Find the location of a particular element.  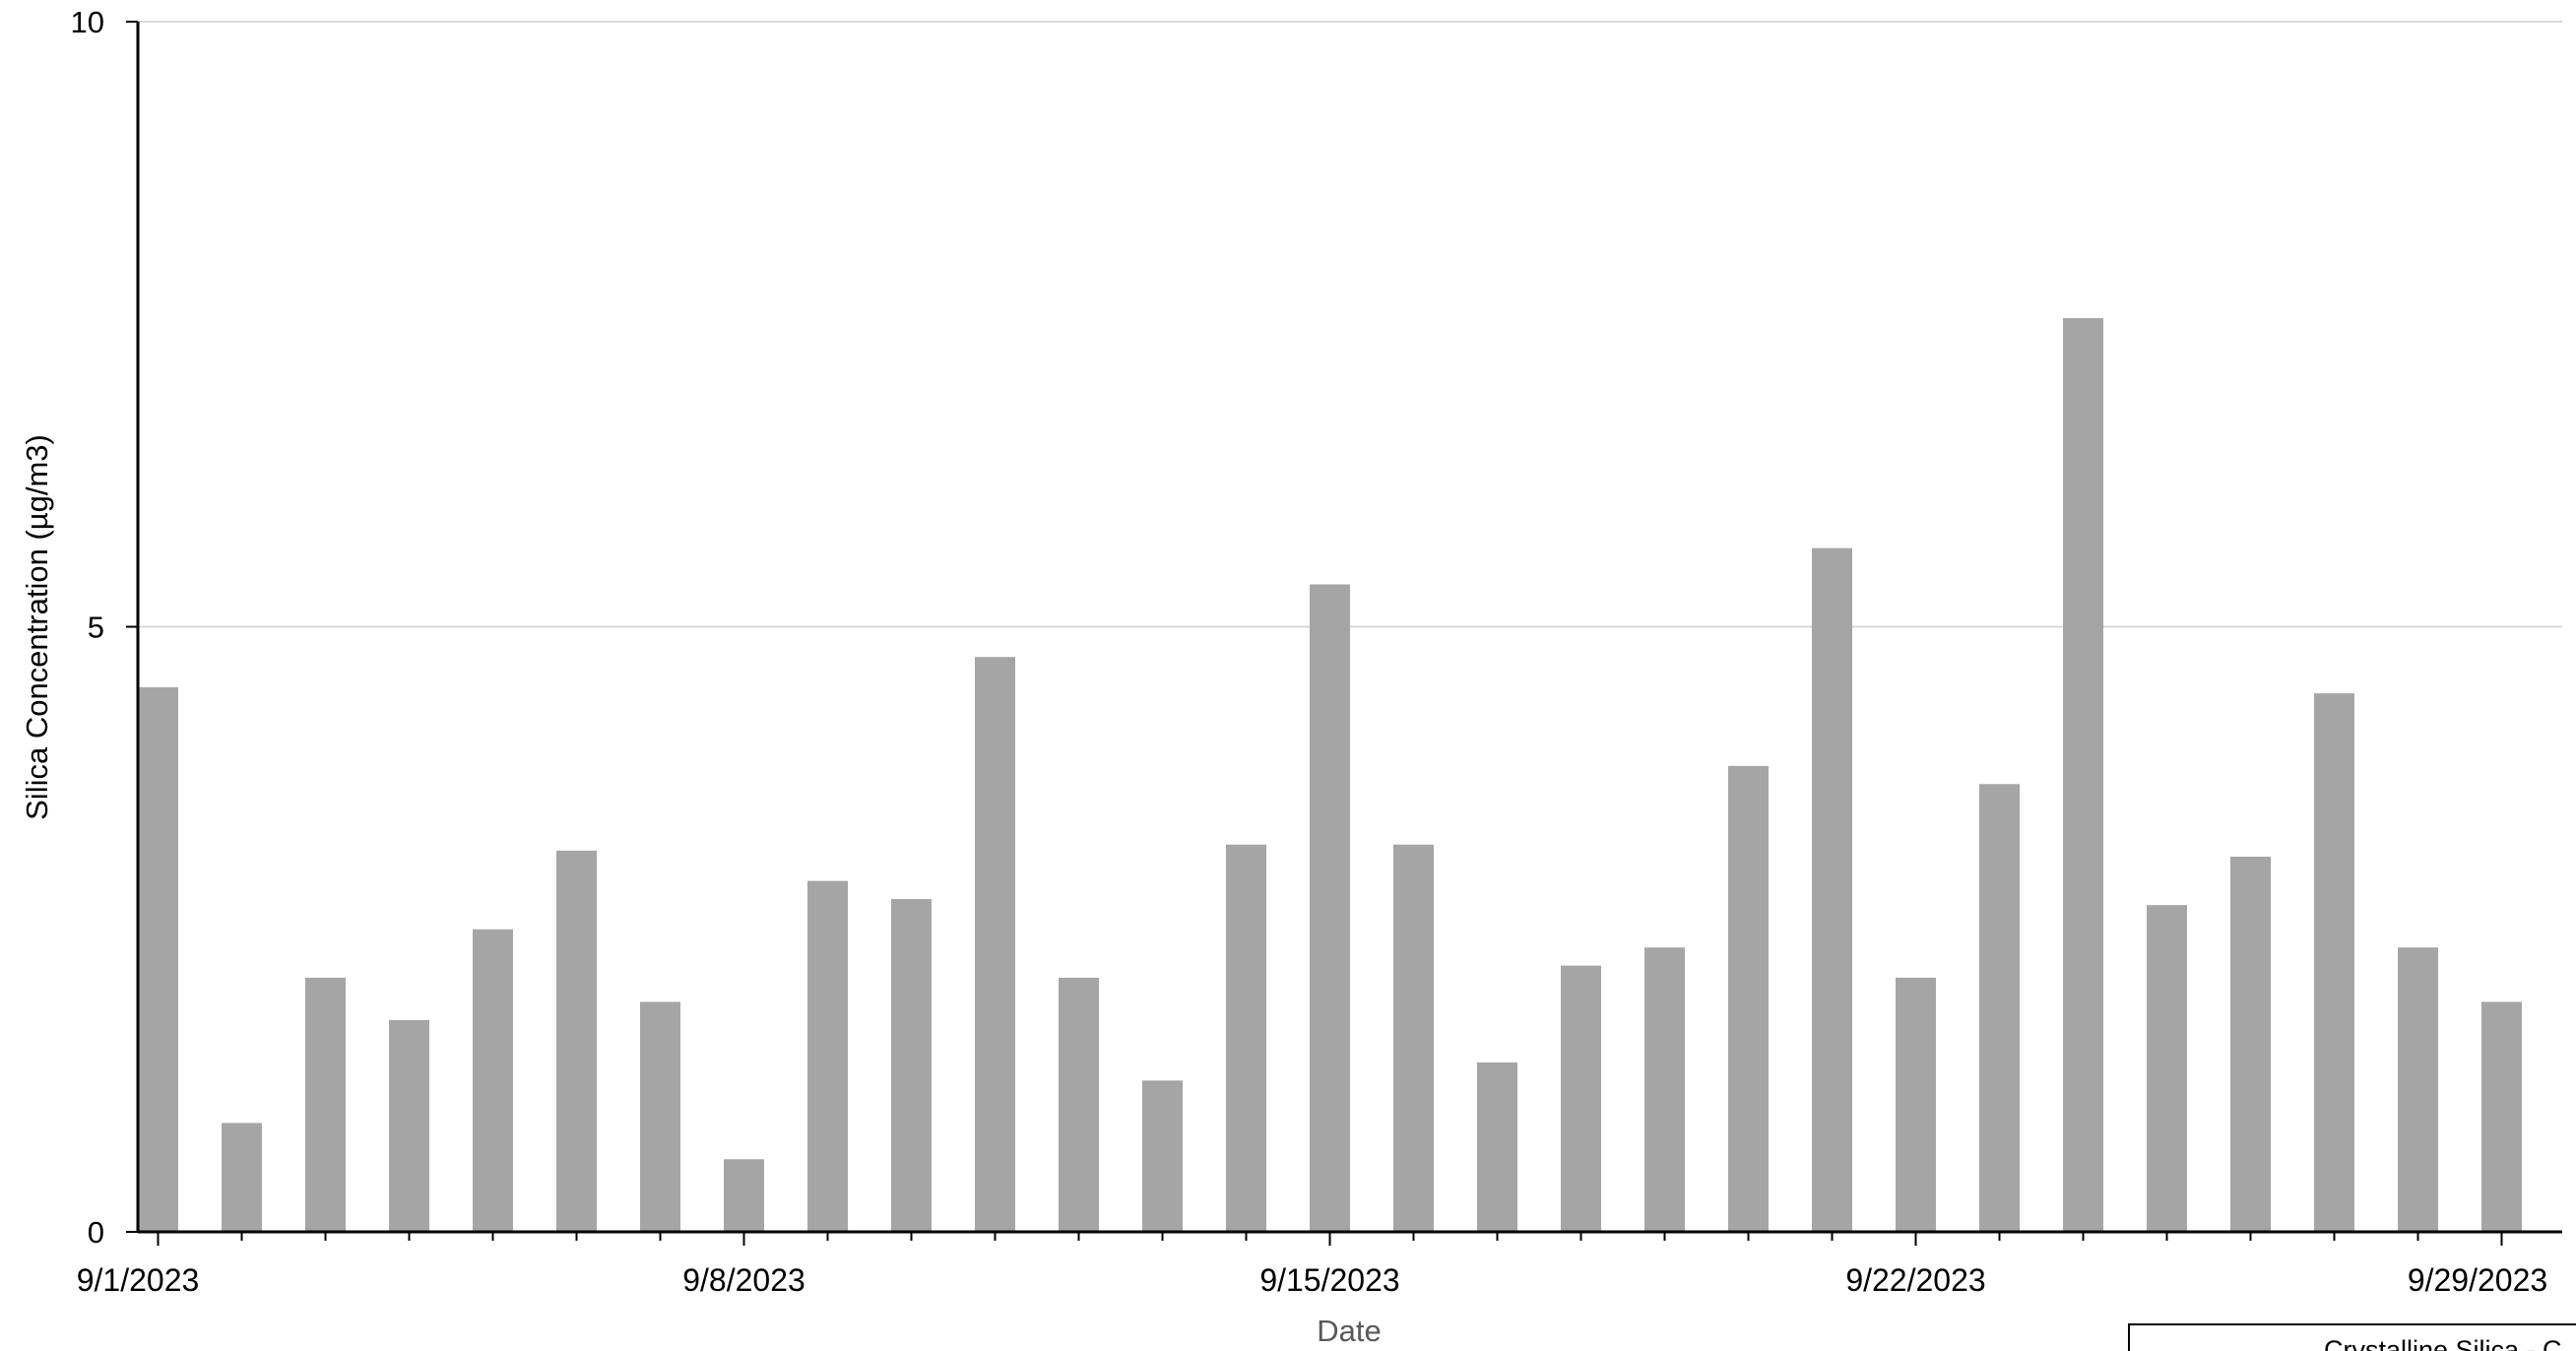

x-tick-label: 9/8/2023 is located at coordinates (743, 1280).